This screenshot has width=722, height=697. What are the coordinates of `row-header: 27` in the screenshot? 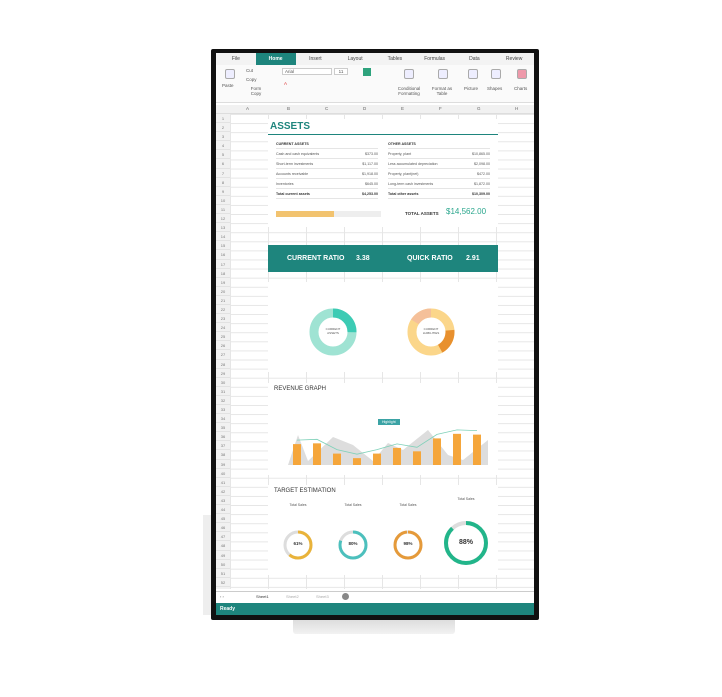 It's located at (223, 355).